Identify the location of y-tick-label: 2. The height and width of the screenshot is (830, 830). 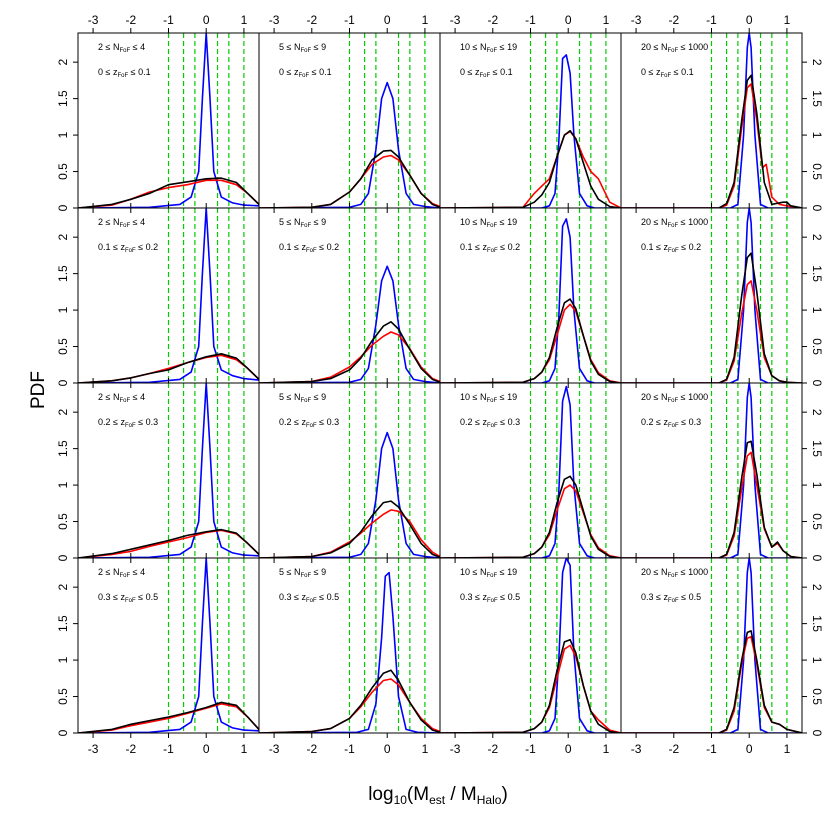
(63, 587).